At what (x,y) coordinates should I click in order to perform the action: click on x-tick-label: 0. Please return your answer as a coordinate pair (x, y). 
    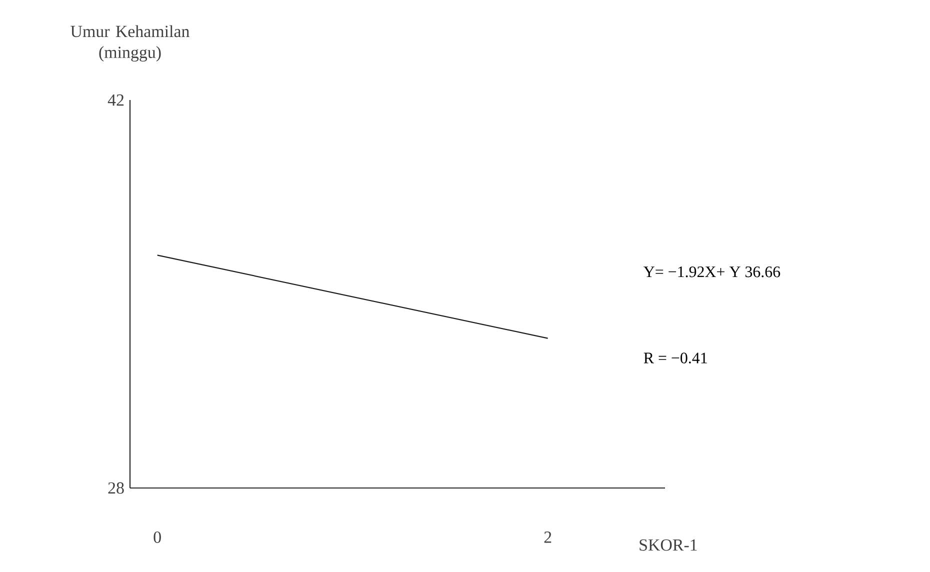
    Looking at the image, I should click on (157, 537).